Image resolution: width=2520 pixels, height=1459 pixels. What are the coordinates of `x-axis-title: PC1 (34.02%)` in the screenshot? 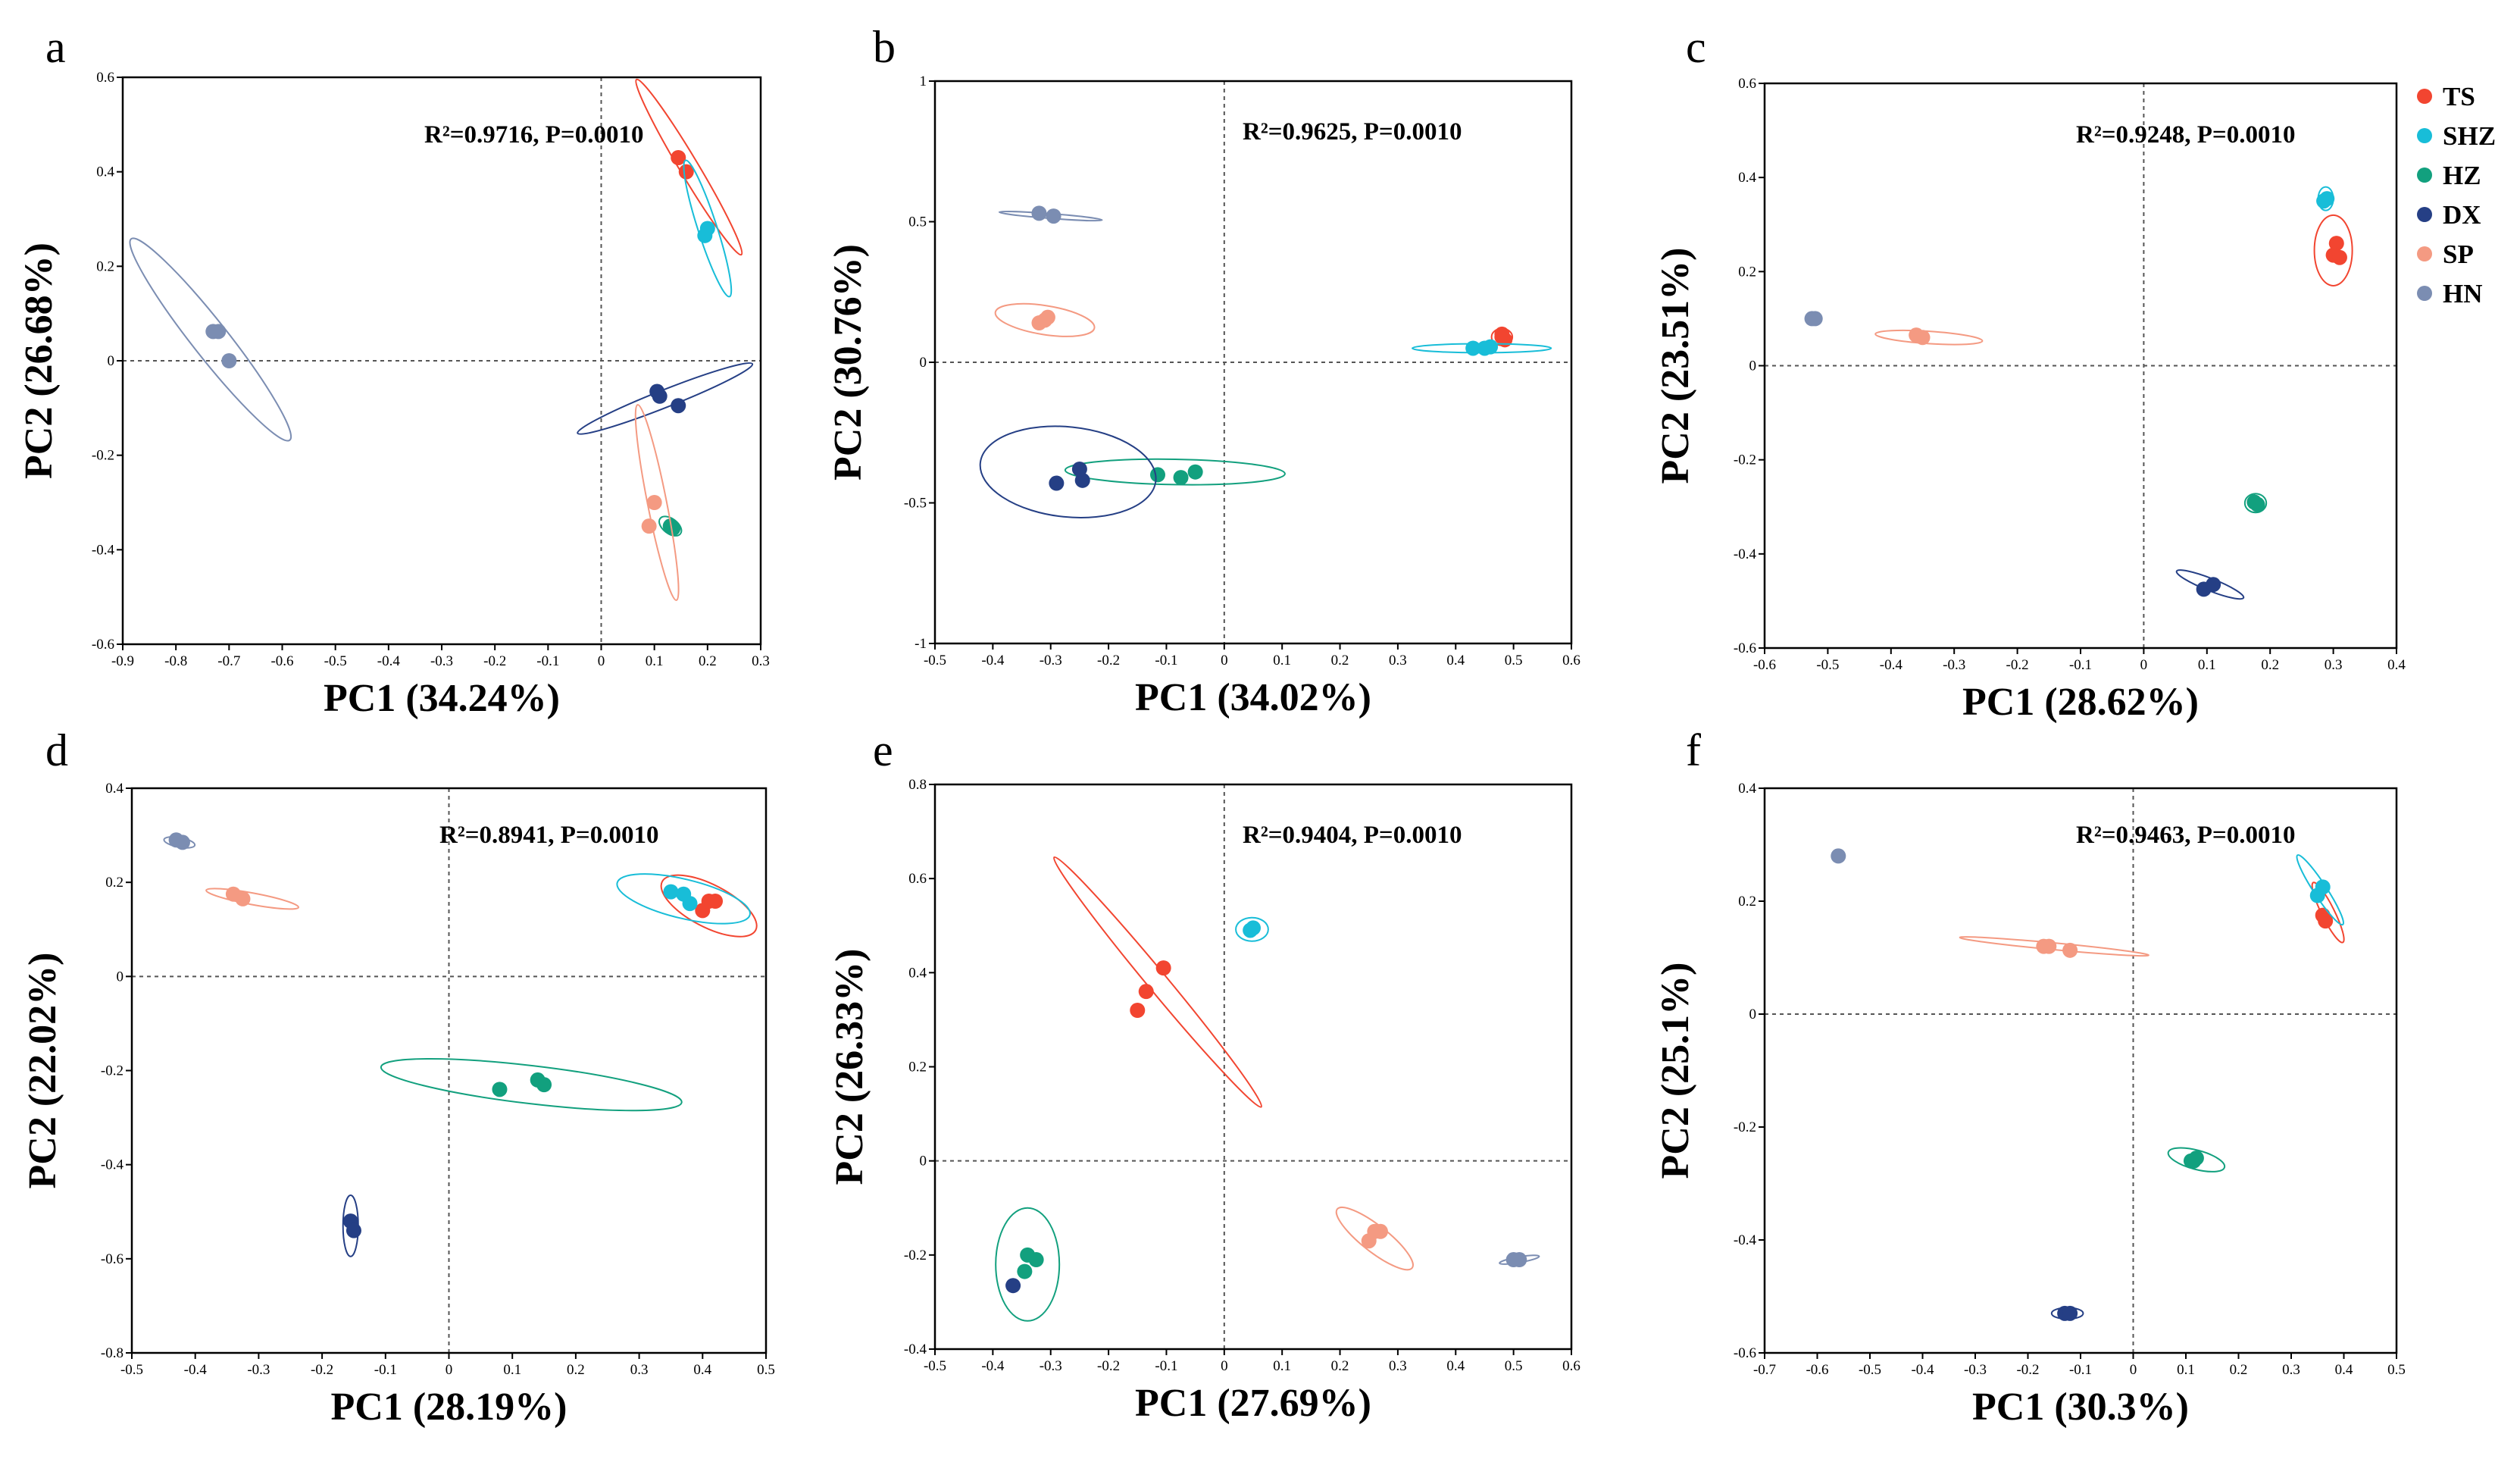 It's located at (1253, 697).